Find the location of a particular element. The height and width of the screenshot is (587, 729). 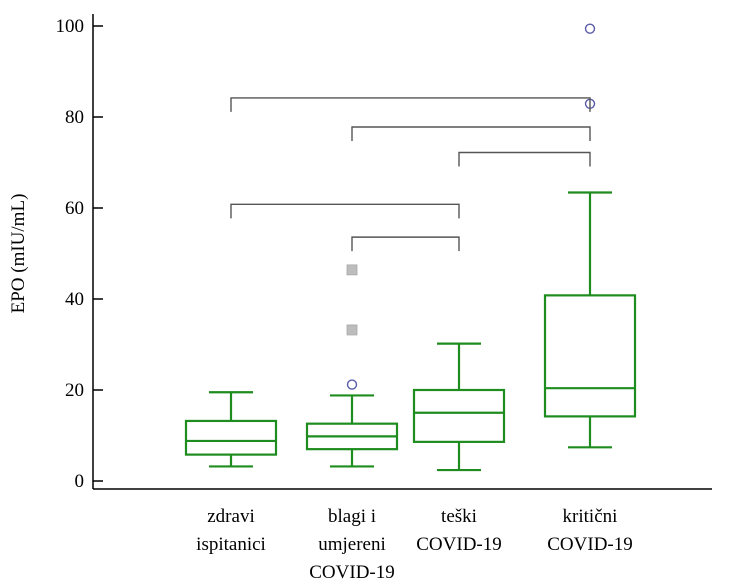

y-tick-label-40: 40 is located at coordinates (74, 299).